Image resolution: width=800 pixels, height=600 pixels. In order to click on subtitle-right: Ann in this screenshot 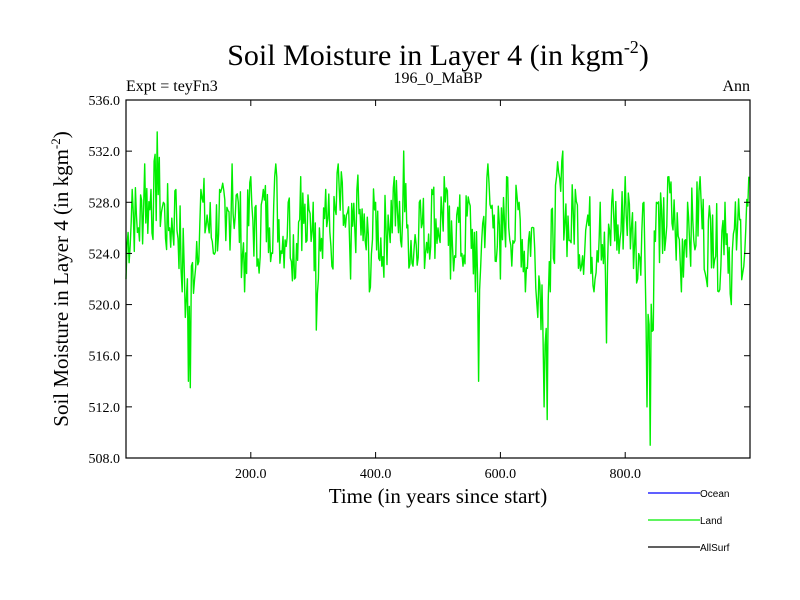, I will do `click(736, 86)`.